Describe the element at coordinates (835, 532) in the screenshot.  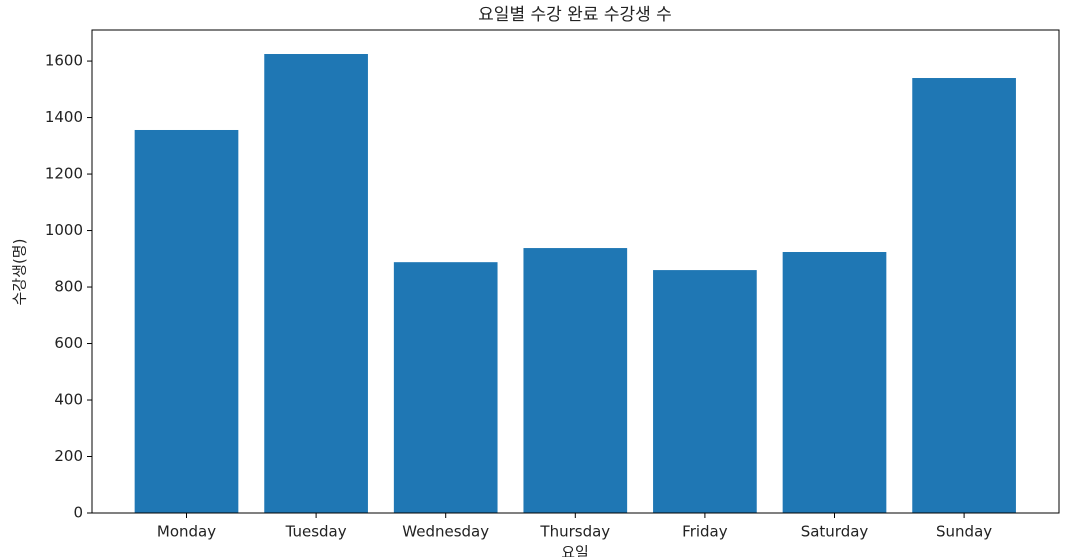
I see `x-tick-label: Saturday` at that location.